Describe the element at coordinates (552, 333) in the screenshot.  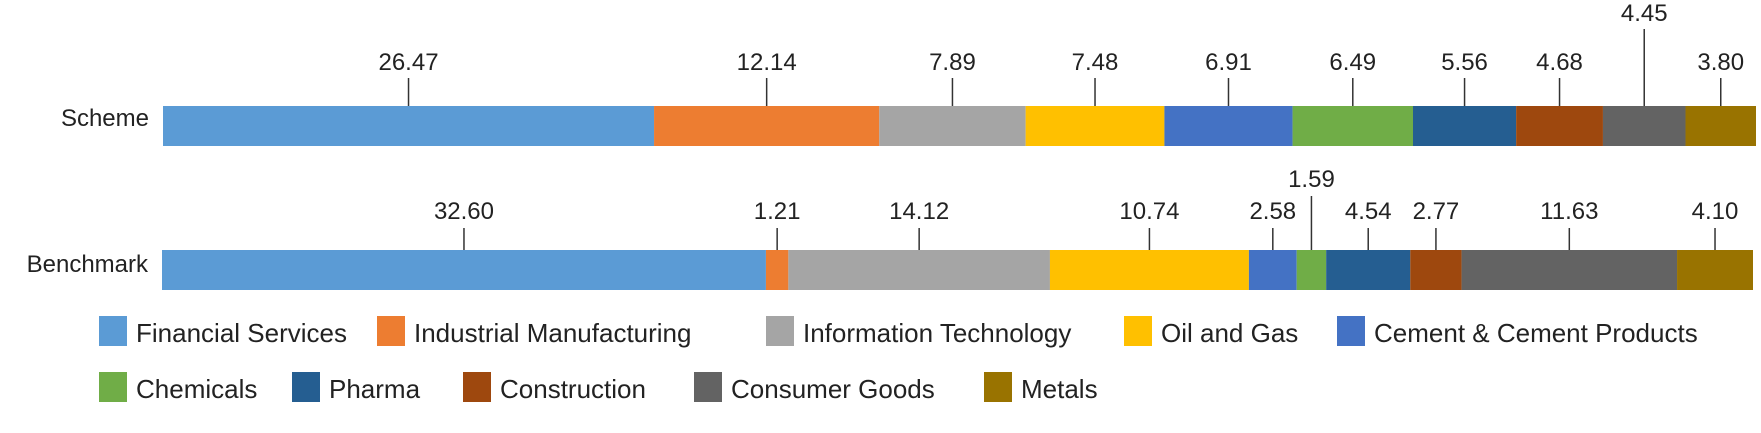
I see `legend-label-industrial-manufacturing: Industrial Manufacturing` at that location.